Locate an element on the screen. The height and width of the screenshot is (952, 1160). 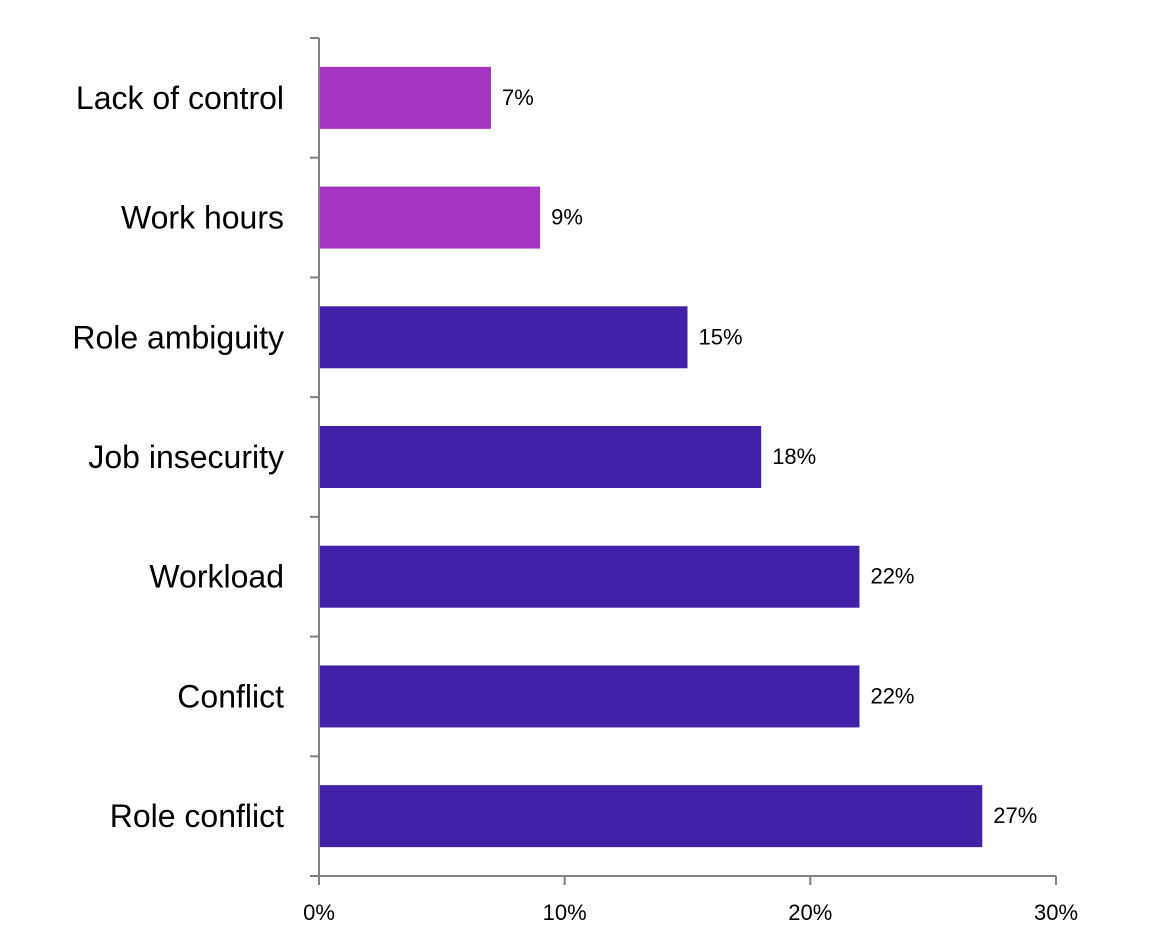
category-label: Work hours is located at coordinates (202, 218).